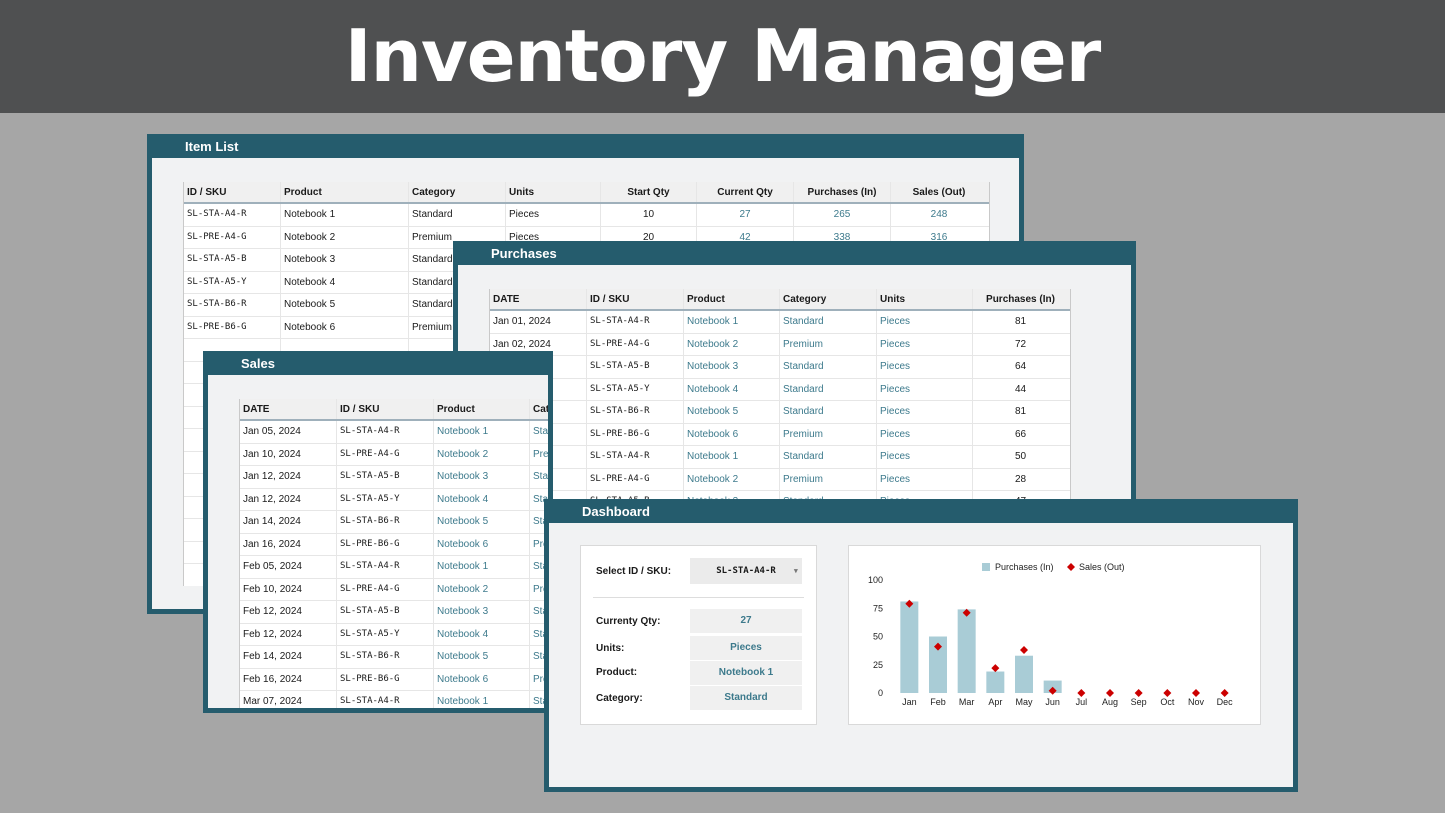 The image size is (1445, 813). I want to click on purchases-title: Purchases, so click(524, 253).